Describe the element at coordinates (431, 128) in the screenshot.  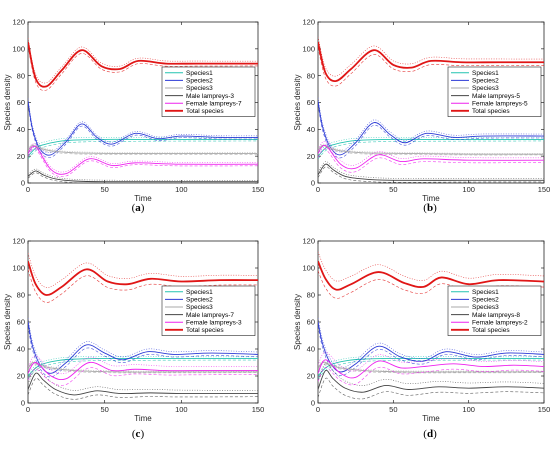
I see `series-line-species2` at that location.